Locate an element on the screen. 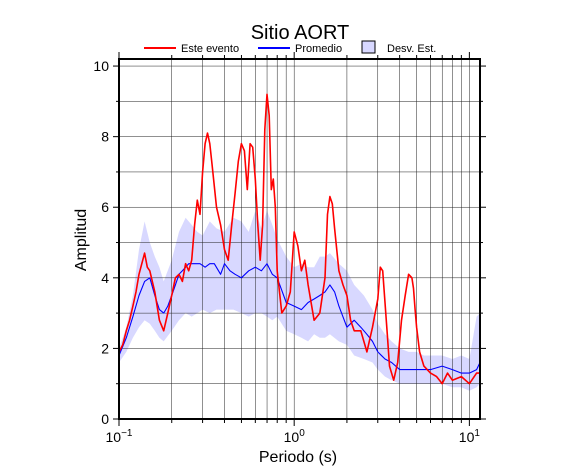  legend: Este evento Promedio Desv. Est. is located at coordinates (290, 47).